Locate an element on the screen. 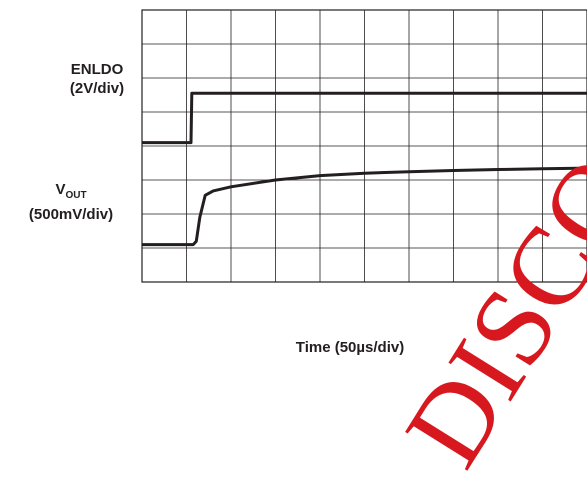  enldo-name: ENLDO is located at coordinates (97, 69).